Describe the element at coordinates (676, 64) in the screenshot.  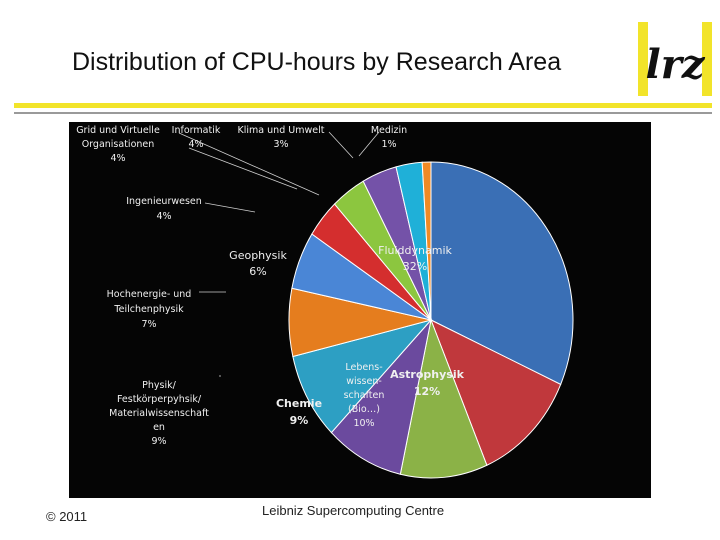
I see `logo-text: lrz` at that location.